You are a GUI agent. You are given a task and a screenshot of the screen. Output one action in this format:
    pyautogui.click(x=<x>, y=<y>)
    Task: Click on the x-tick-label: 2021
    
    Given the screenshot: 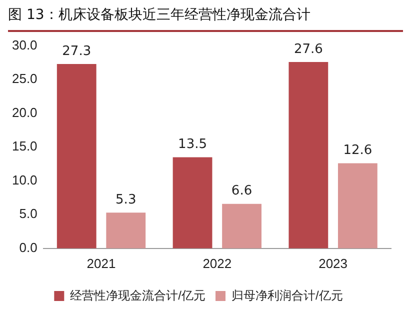 What is the action you would take?
    pyautogui.click(x=101, y=263)
    